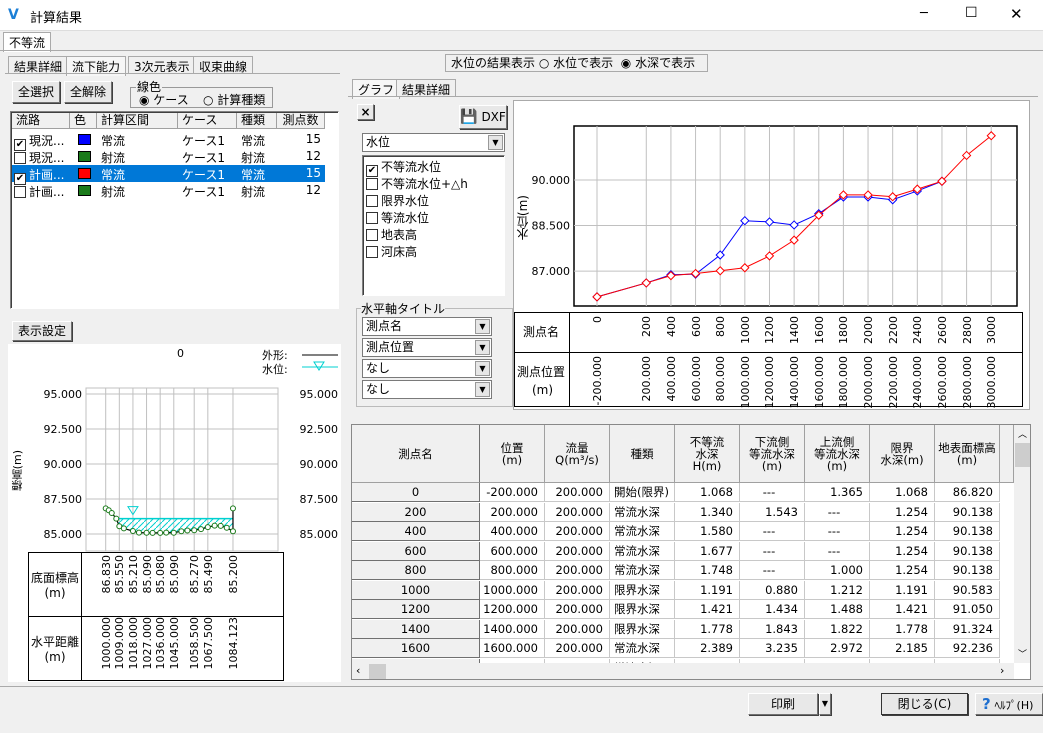 This screenshot has width=1043, height=733. I want to click on table-cell: 1.340, so click(707, 512).